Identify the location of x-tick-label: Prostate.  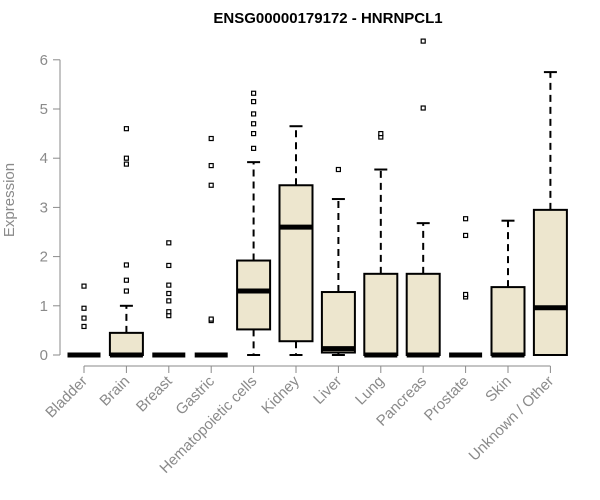
(447, 399).